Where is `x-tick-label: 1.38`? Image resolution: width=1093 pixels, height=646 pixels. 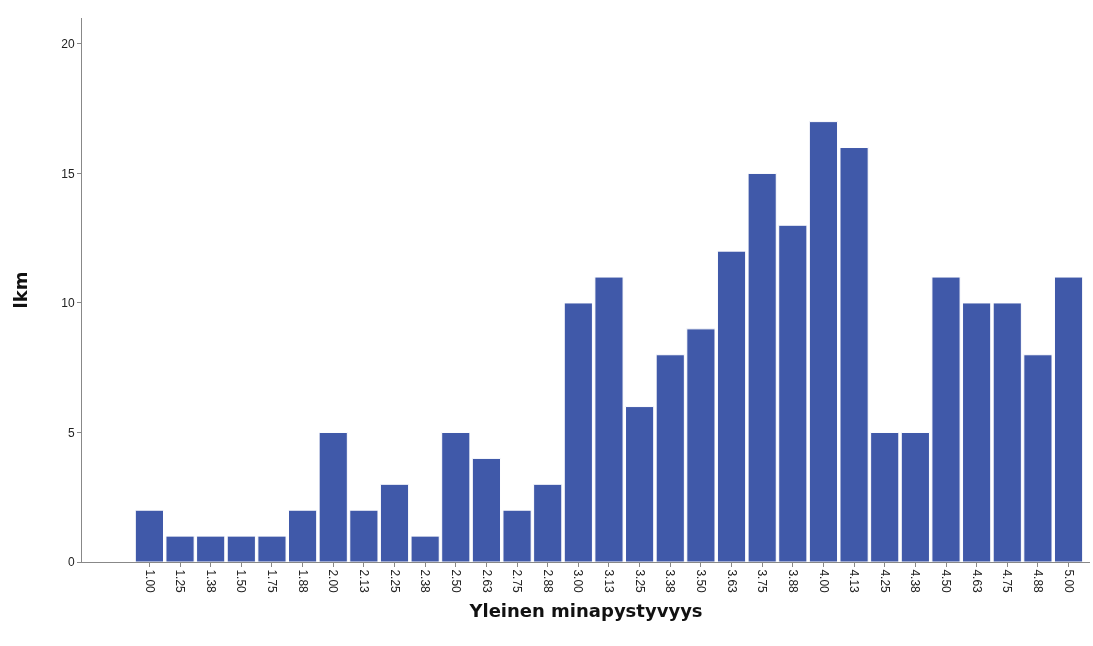
x-tick-label: 1.38 is located at coordinates (210, 581).